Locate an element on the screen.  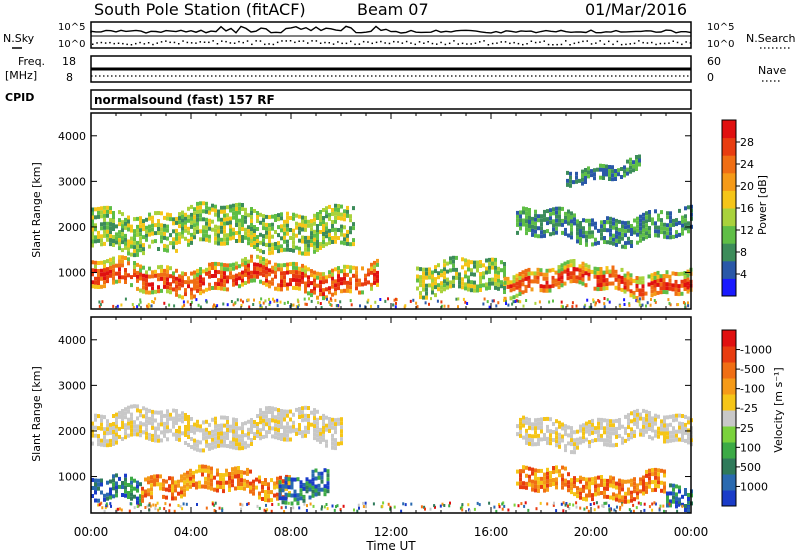
noise-panel: N.Sky 10^5 10^0 10^5 10^0 N.Search is located at coordinates (399, 35).